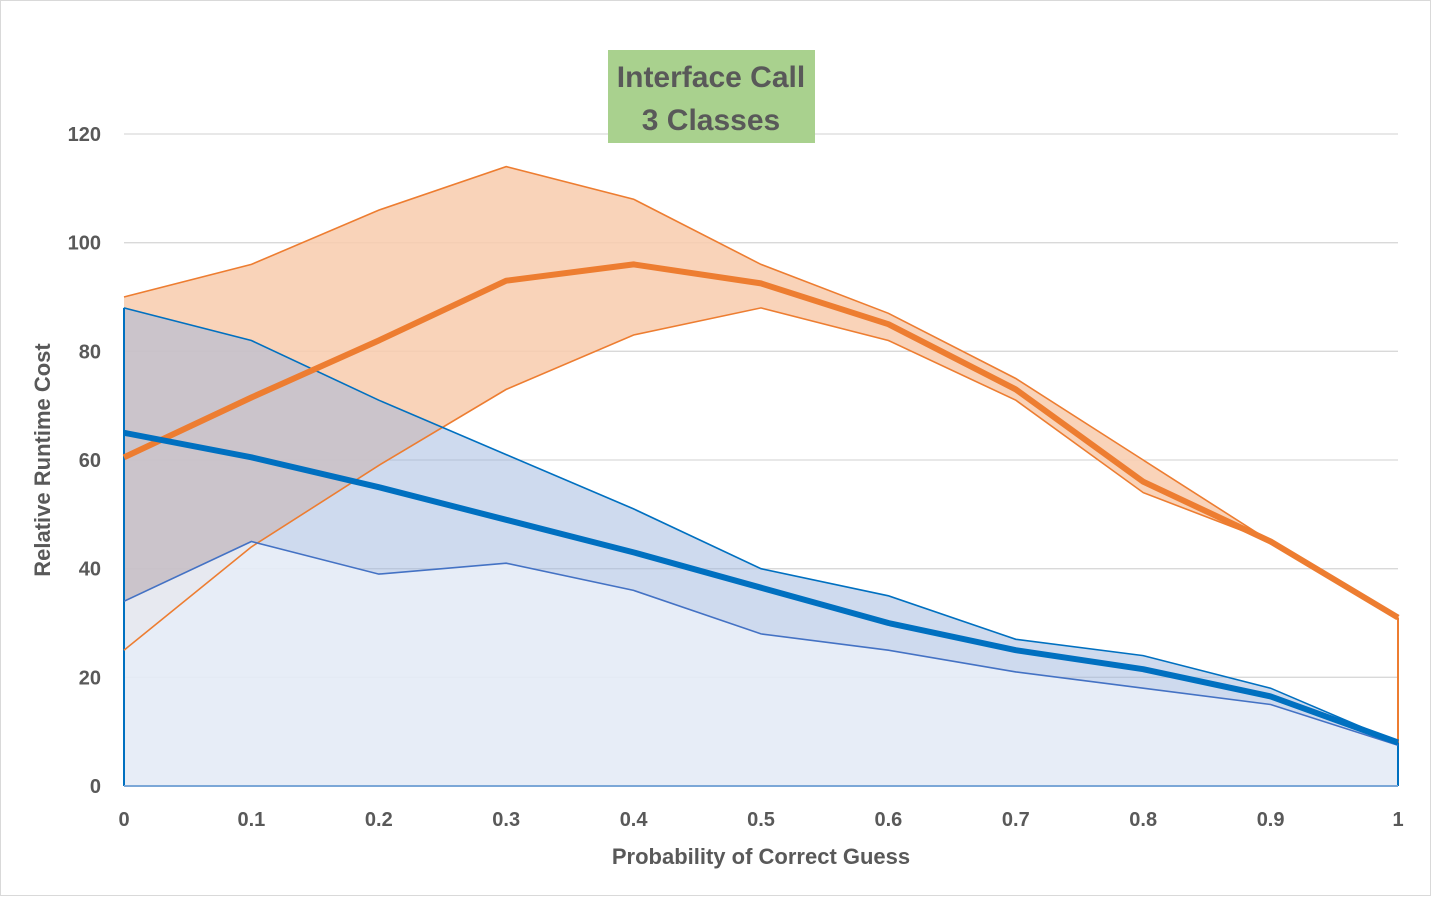  I want to click on x-tick-label: 0.7, so click(1016, 820).